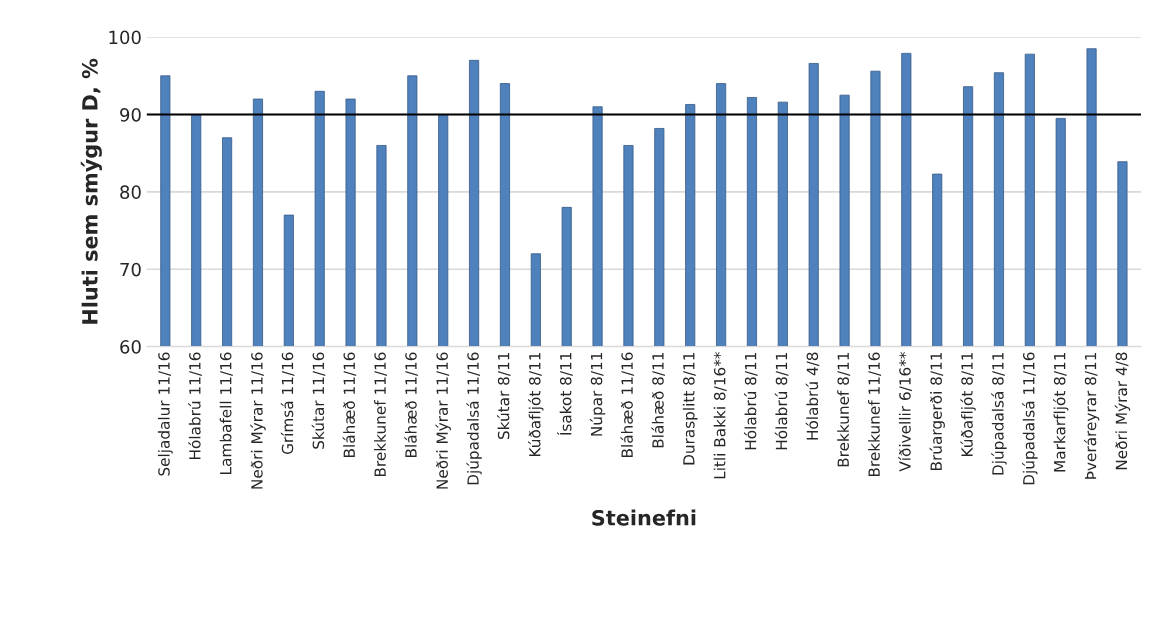 This screenshot has height=619, width=1156. I want to click on x-tick-label: Litli Bakki 8/16**, so click(720, 415).